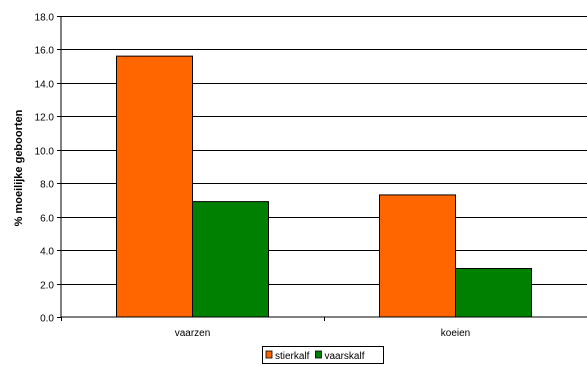 The height and width of the screenshot is (365, 587). Describe the element at coordinates (323, 333) in the screenshot. I see `x-tick-labels: vaarzen koeien` at that location.